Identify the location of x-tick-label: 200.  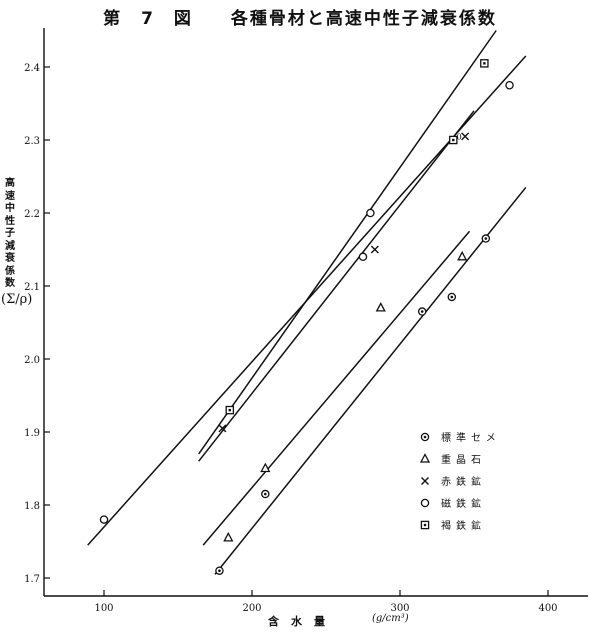
(251, 608).